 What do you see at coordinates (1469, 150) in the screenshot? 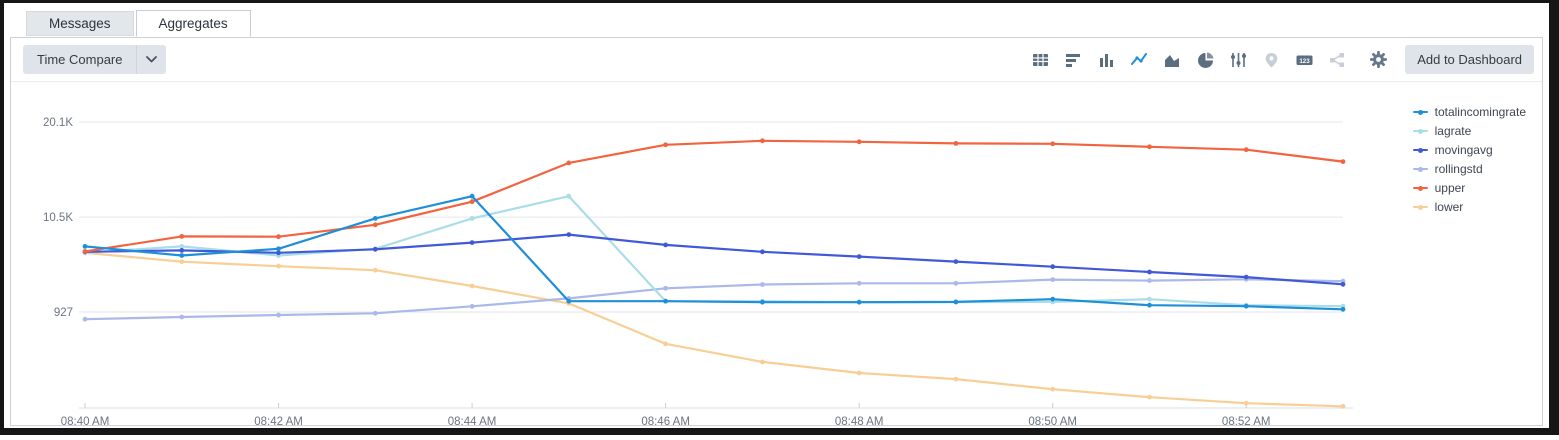
I see `legend-item-movingavg: movingavg` at bounding box center [1469, 150].